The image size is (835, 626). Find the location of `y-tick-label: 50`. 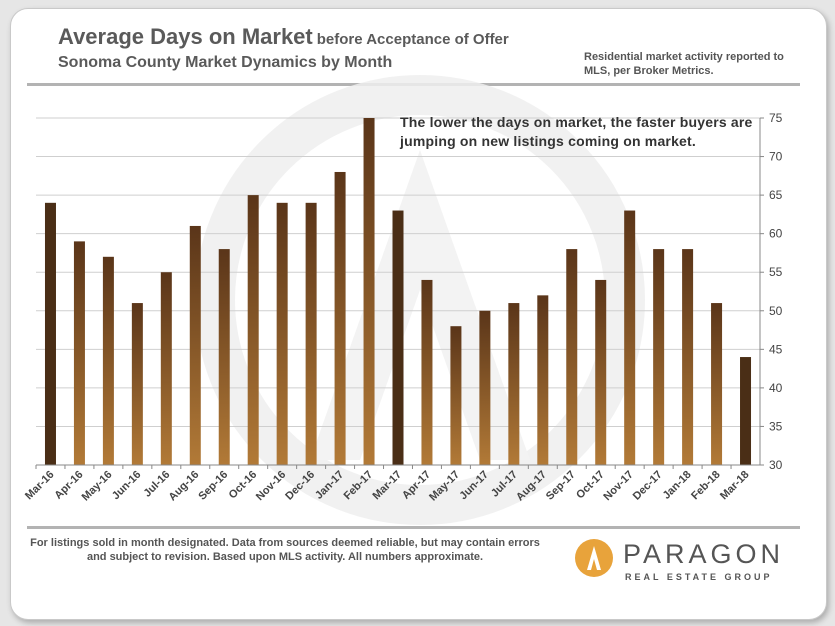

y-tick-label: 50 is located at coordinates (776, 311).